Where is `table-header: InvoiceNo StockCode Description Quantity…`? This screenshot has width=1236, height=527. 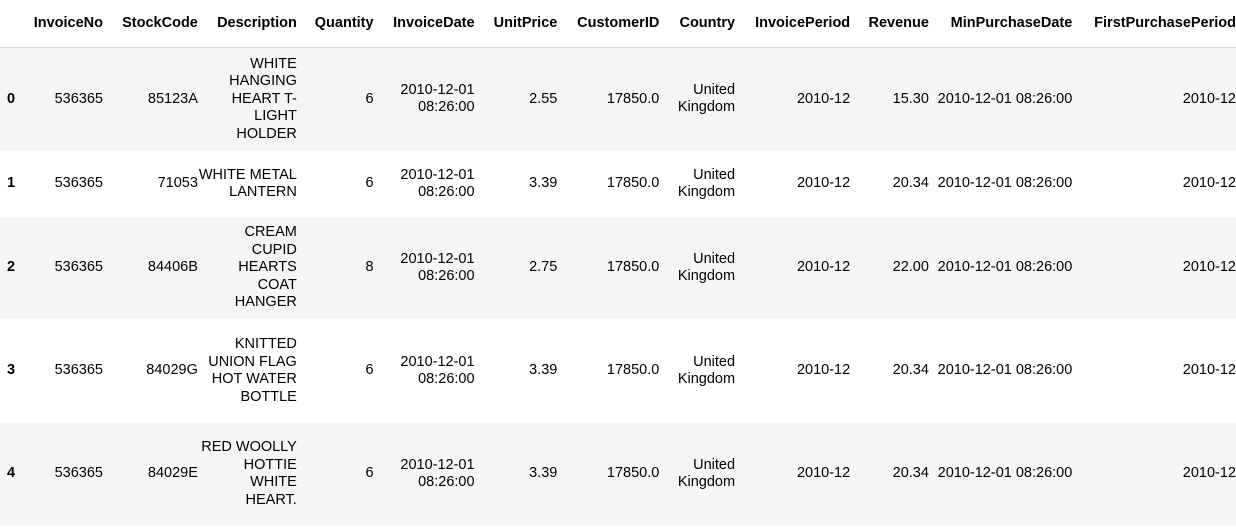 table-header: InvoiceNo StockCode Description Quantity… is located at coordinates (618, 24).